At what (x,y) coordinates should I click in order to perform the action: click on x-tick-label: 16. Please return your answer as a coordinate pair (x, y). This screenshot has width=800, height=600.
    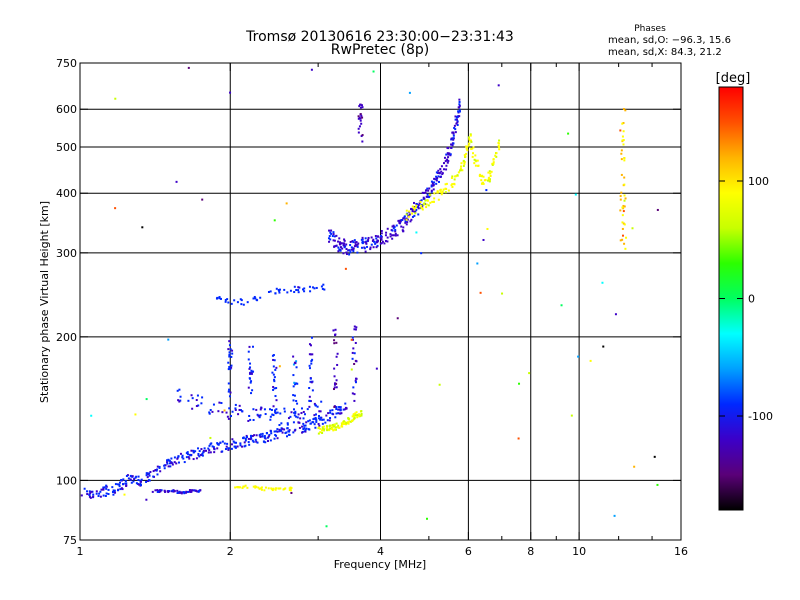
    Looking at the image, I should click on (681, 551).